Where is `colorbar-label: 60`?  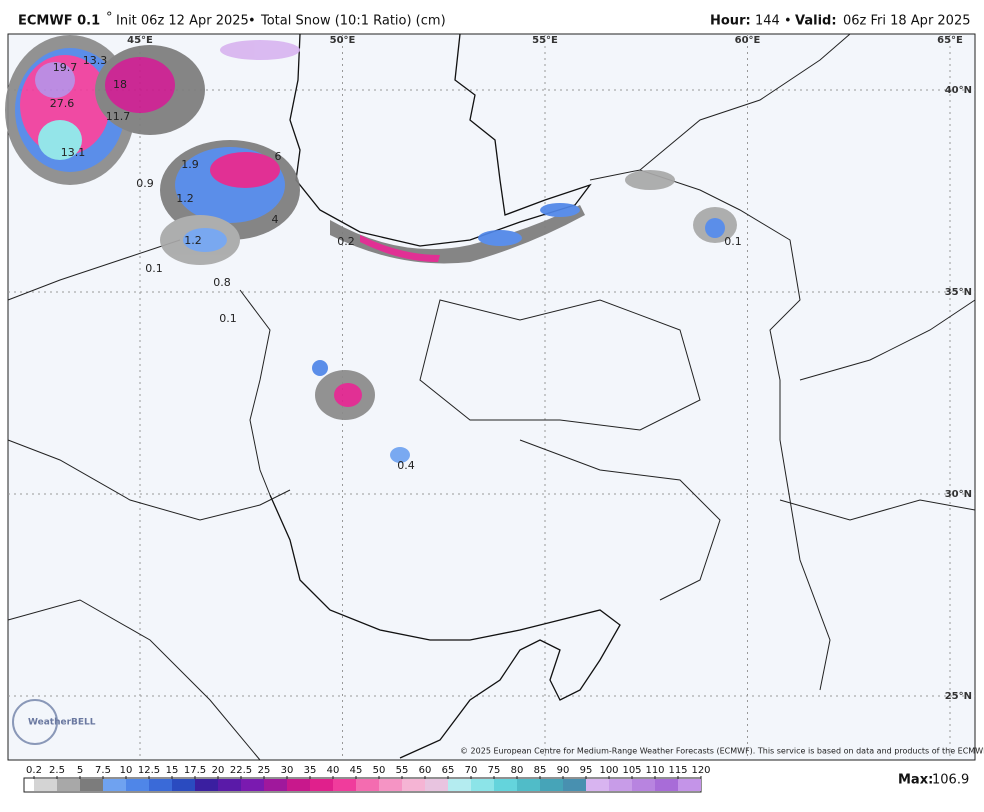
colorbar-label: 60 is located at coordinates (425, 770).